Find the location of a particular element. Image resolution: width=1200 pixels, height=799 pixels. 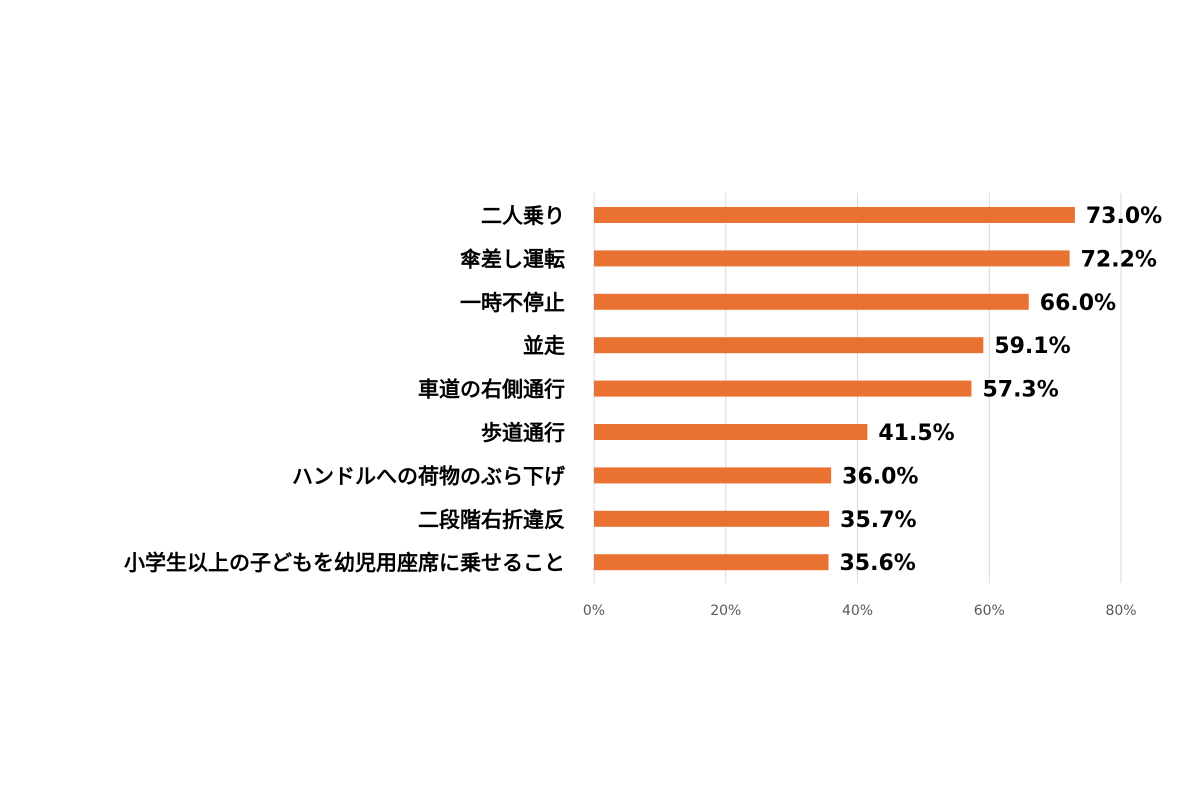

x-tick-label: 40% is located at coordinates (857, 611).